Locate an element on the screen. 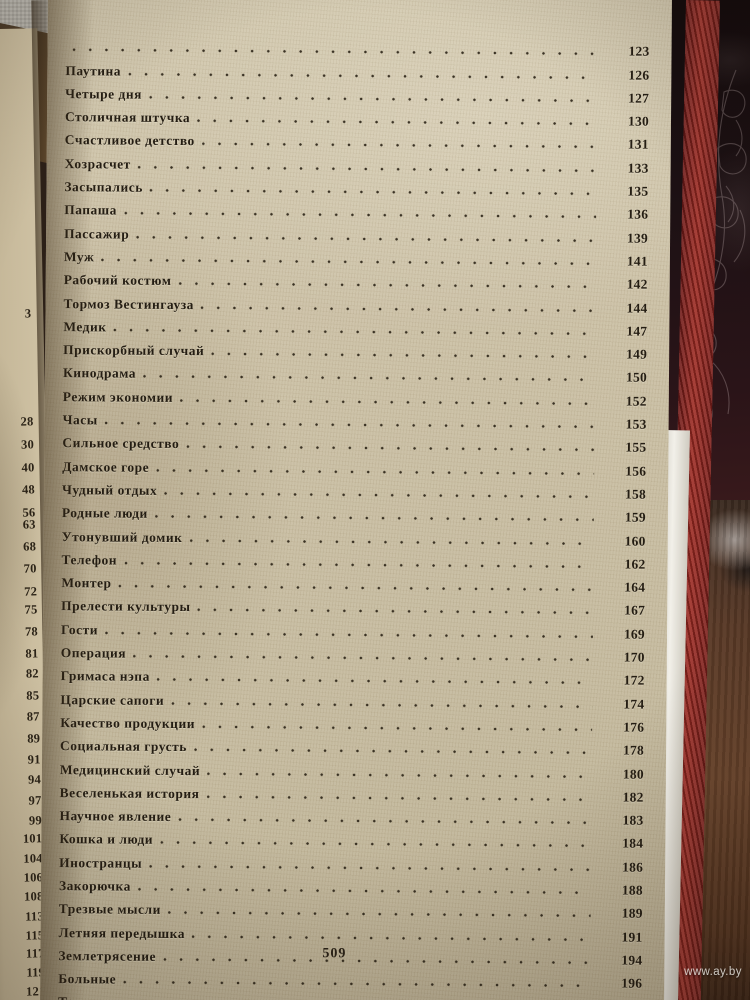  toc-entry-page-number: 139 is located at coordinates (638, 238).